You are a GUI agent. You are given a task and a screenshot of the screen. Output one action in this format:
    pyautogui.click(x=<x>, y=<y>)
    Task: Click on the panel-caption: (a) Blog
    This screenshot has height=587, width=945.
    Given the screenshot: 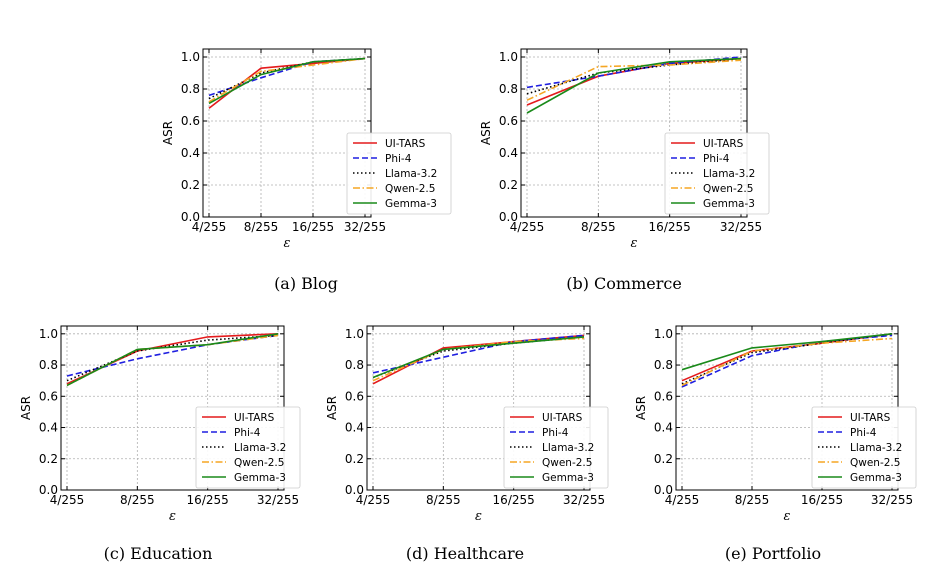 What is the action you would take?
    pyautogui.click(x=306, y=283)
    